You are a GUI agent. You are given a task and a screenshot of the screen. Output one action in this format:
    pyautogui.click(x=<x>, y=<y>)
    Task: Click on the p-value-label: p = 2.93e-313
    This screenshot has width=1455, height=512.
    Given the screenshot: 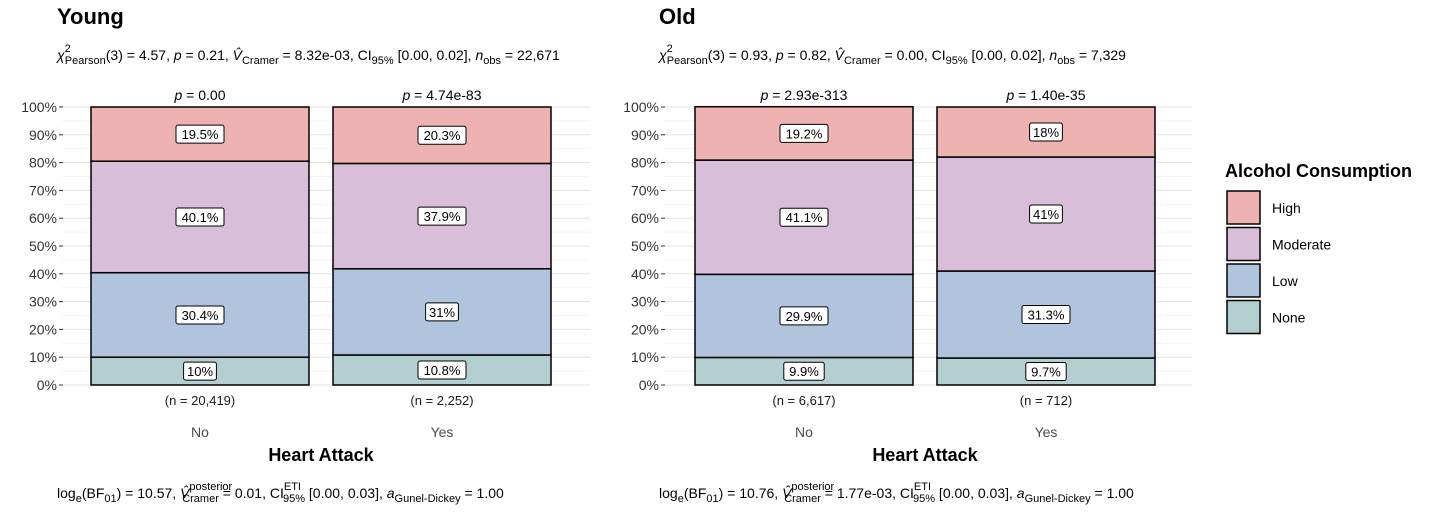 What is the action you would take?
    pyautogui.click(x=804, y=95)
    